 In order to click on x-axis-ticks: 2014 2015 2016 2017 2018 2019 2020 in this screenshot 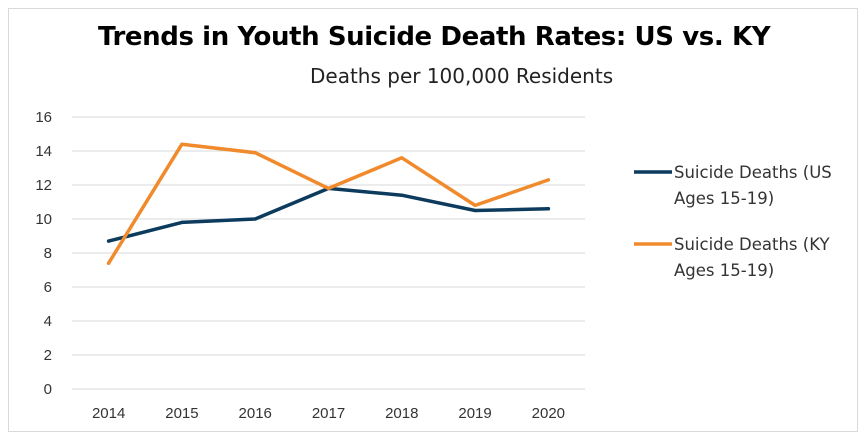, I will do `click(328, 413)`.